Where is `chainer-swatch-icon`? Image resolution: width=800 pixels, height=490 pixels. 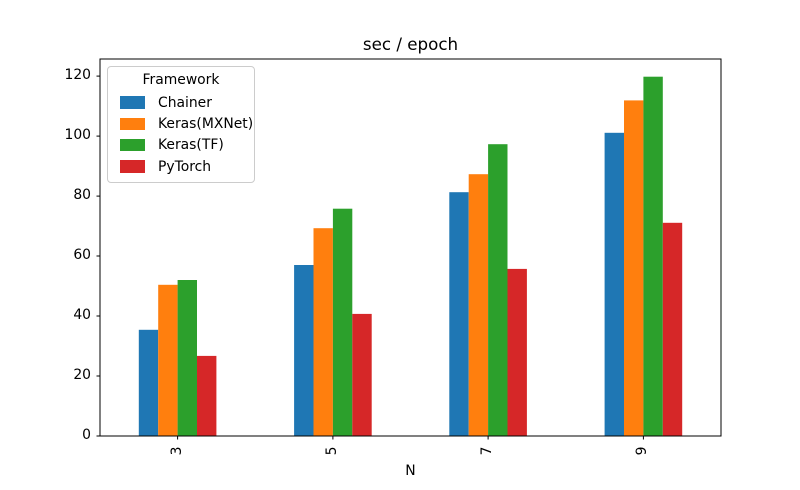 chainer-swatch-icon is located at coordinates (132, 102).